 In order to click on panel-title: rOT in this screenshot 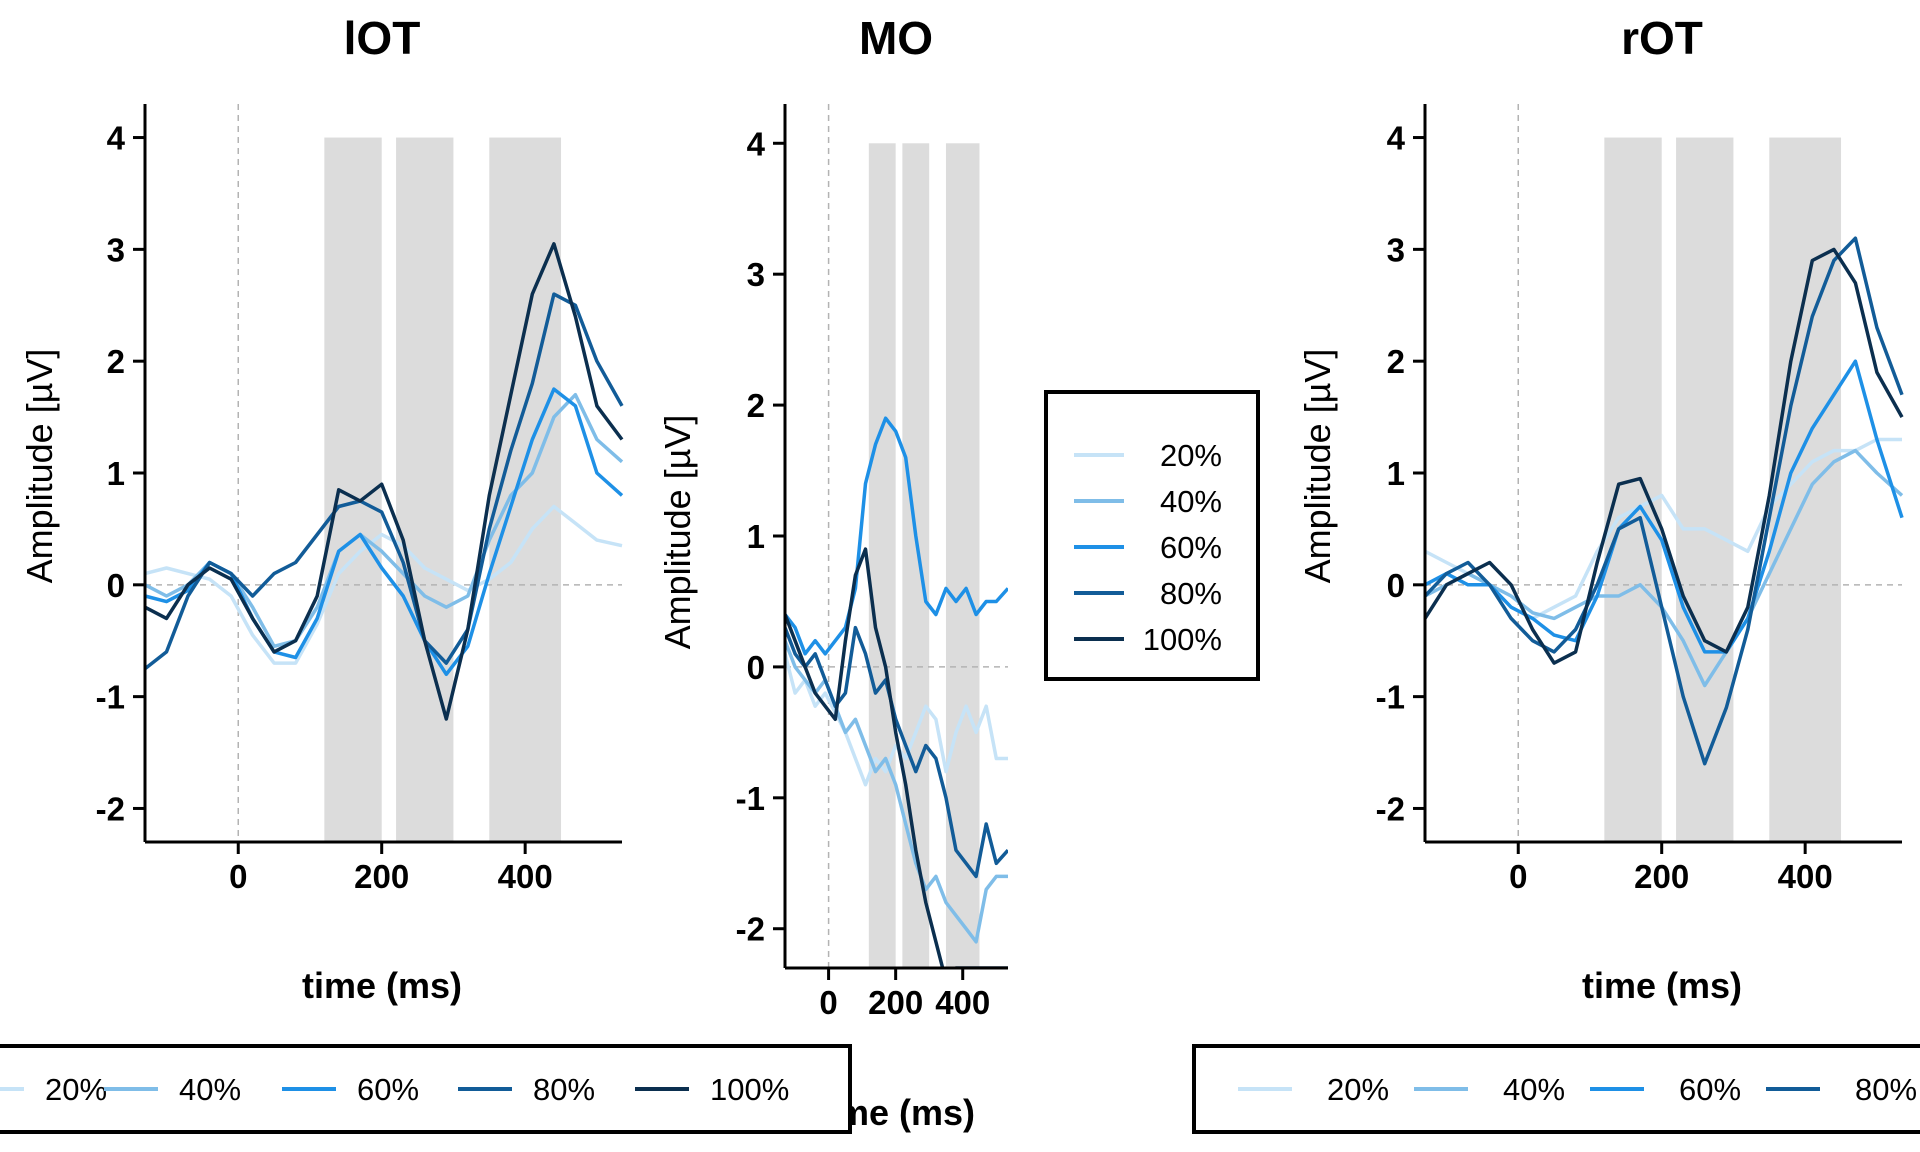, I will do `click(1662, 38)`.